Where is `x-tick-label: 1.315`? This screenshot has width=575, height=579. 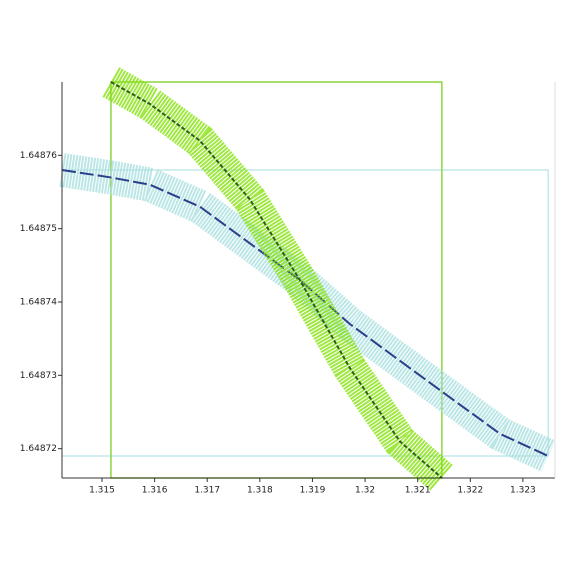
x-tick-label: 1.315 is located at coordinates (102, 491).